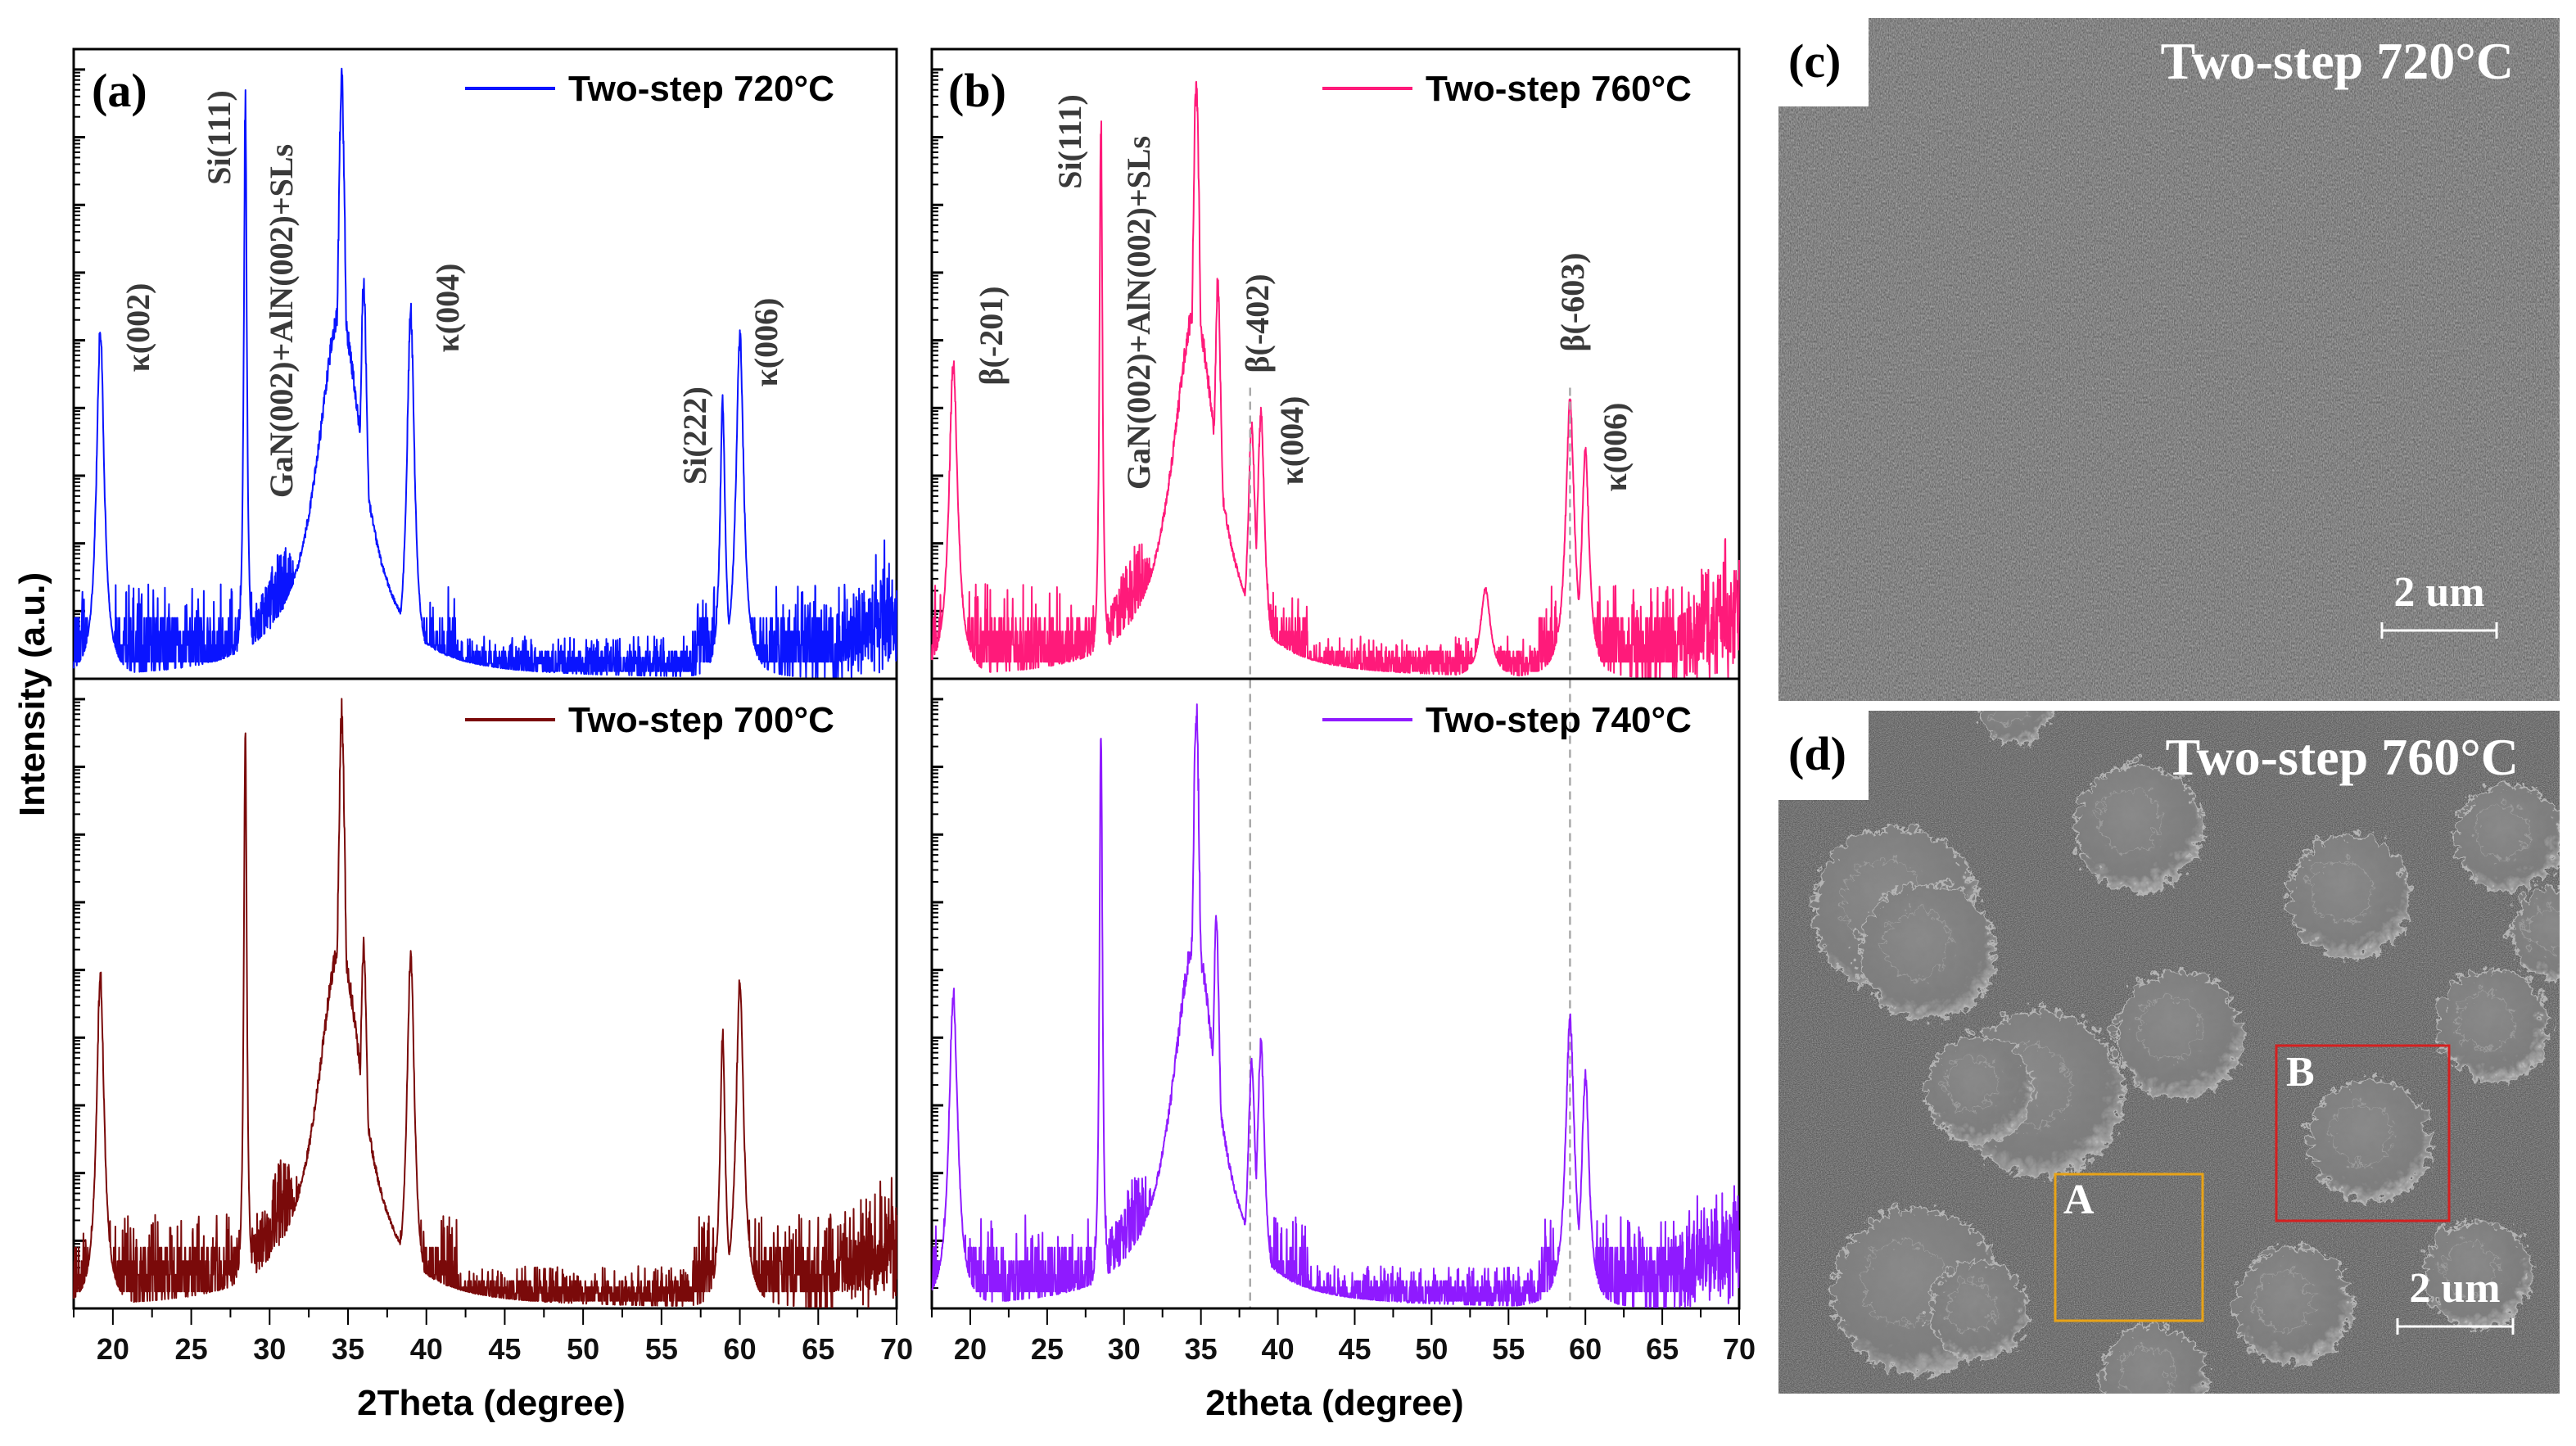 Image resolution: width=2576 pixels, height=1446 pixels. I want to click on islands, so click(2183, 1052).